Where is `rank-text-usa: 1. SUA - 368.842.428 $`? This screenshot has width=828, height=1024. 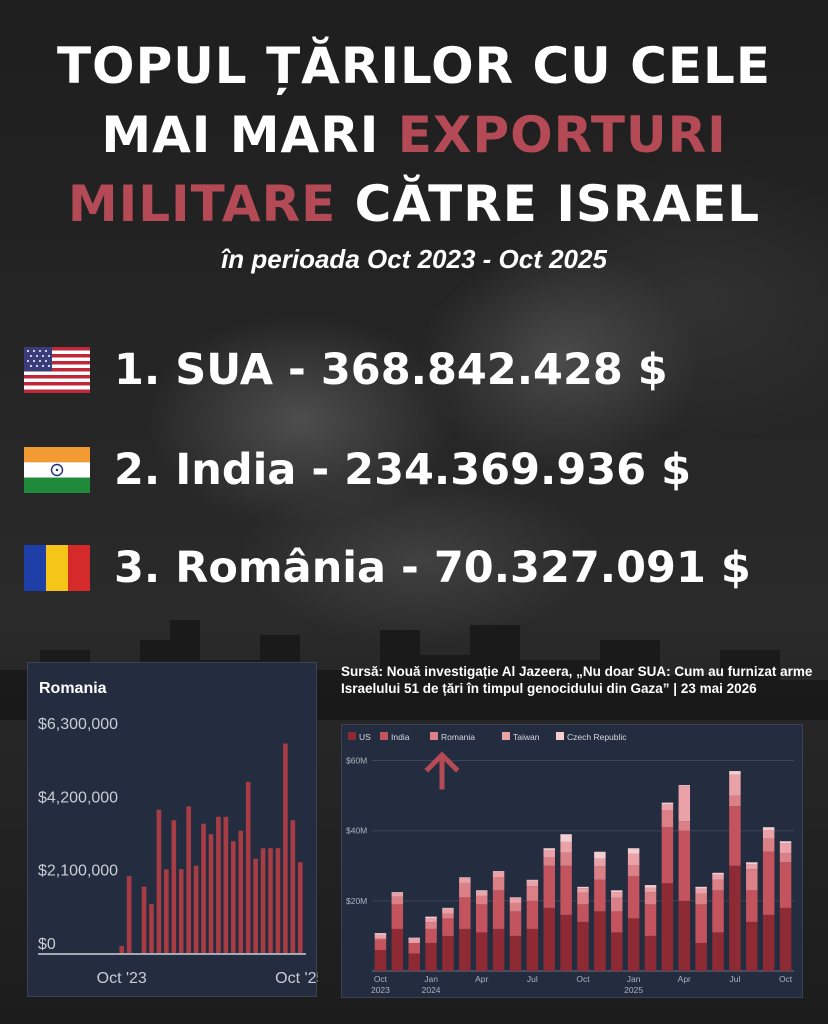
rank-text-usa: 1. SUA - 368.842.428 $ is located at coordinates (391, 370).